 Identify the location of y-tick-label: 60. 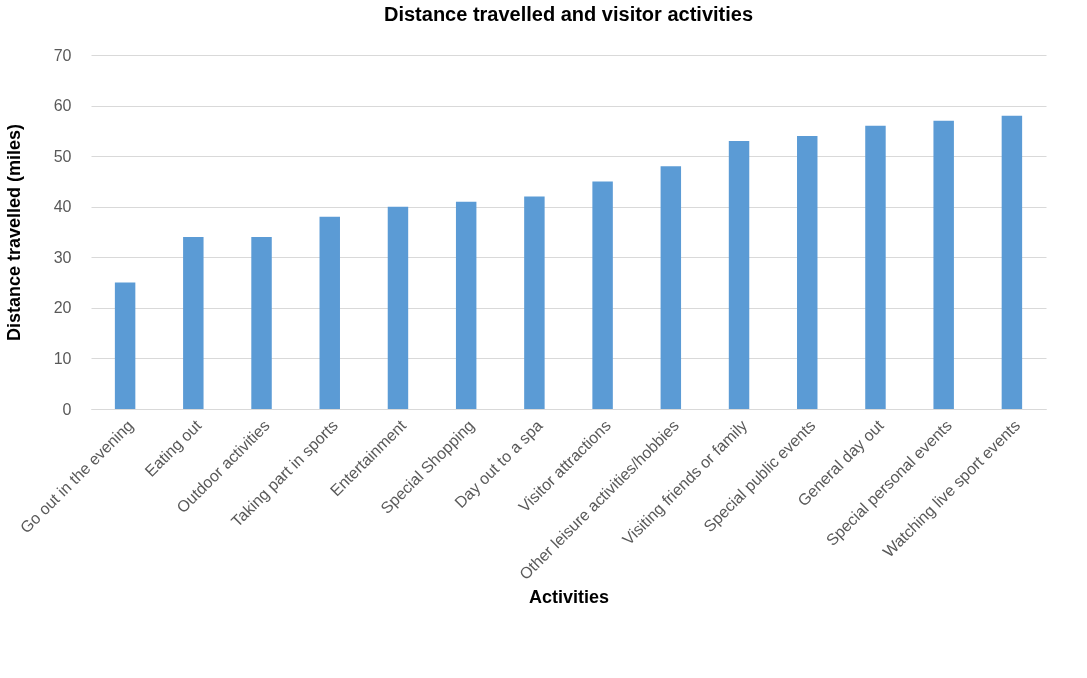
(62, 106).